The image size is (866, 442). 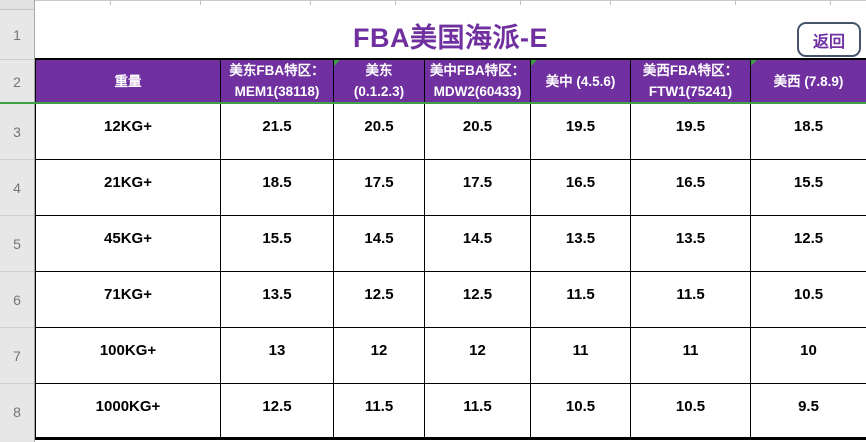 I want to click on cell-weight: 100KG+, so click(x=128, y=356).